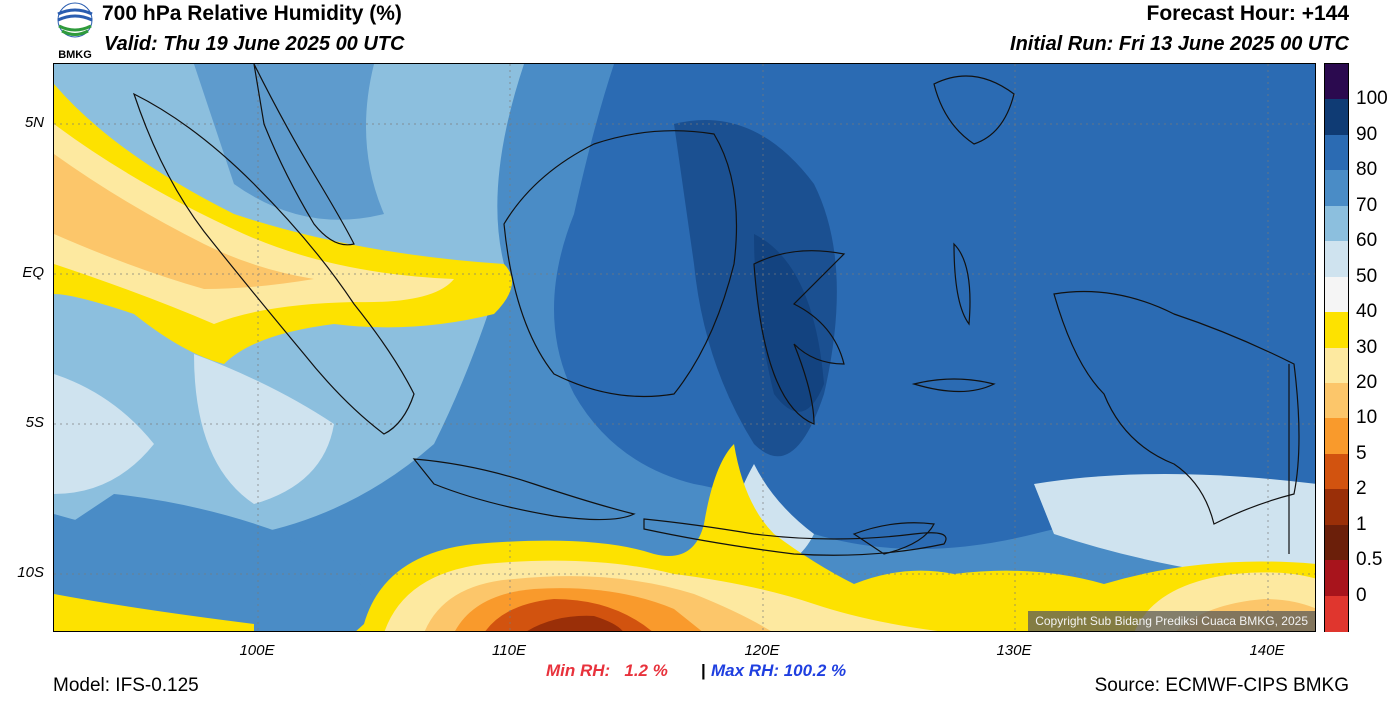 This screenshot has width=1400, height=709. What do you see at coordinates (1367, 170) in the screenshot?
I see `colorbar-label: 80` at bounding box center [1367, 170].